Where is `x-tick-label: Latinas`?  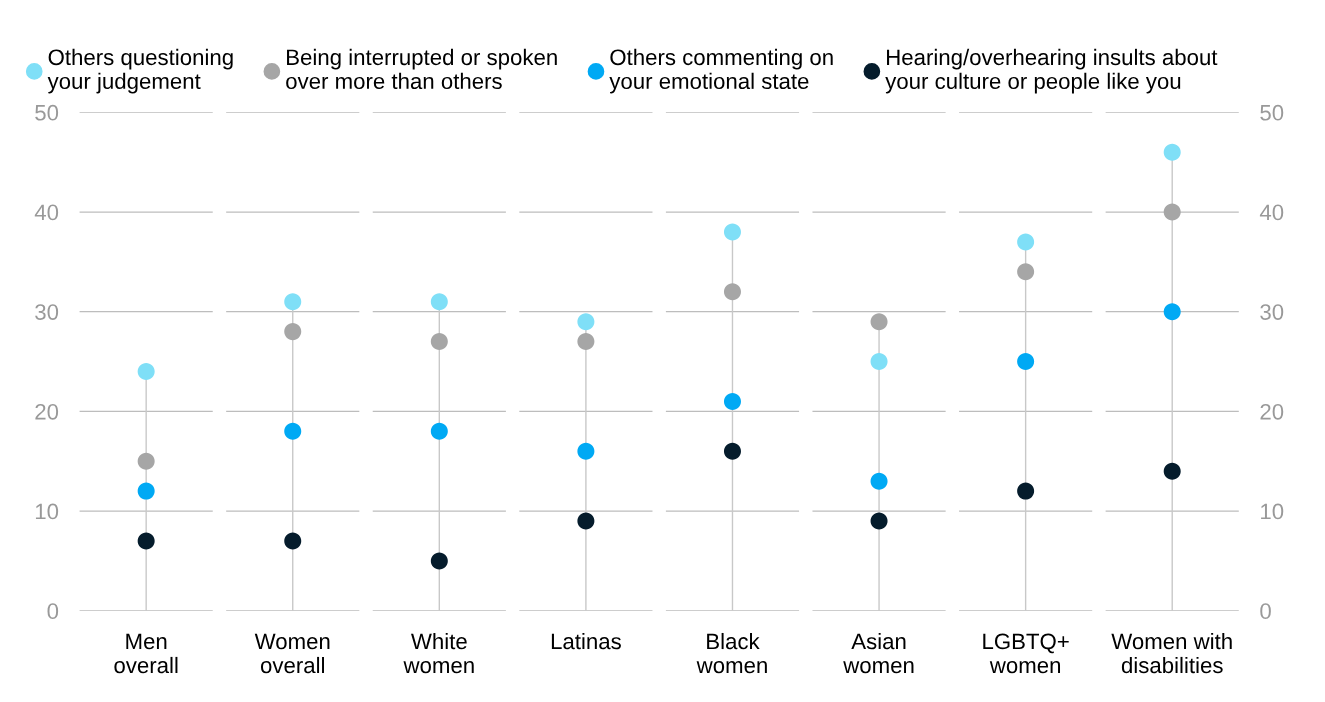 x-tick-label: Latinas is located at coordinates (586, 641).